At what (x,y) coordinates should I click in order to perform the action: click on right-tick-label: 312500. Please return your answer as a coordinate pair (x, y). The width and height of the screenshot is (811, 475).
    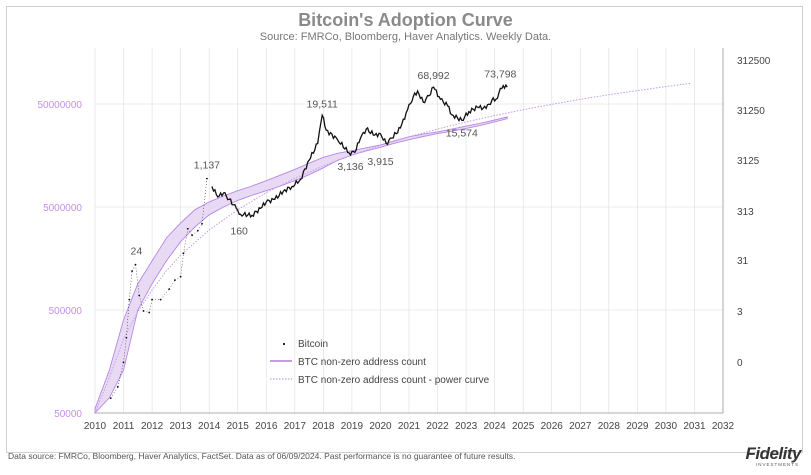
    Looking at the image, I should click on (754, 61).